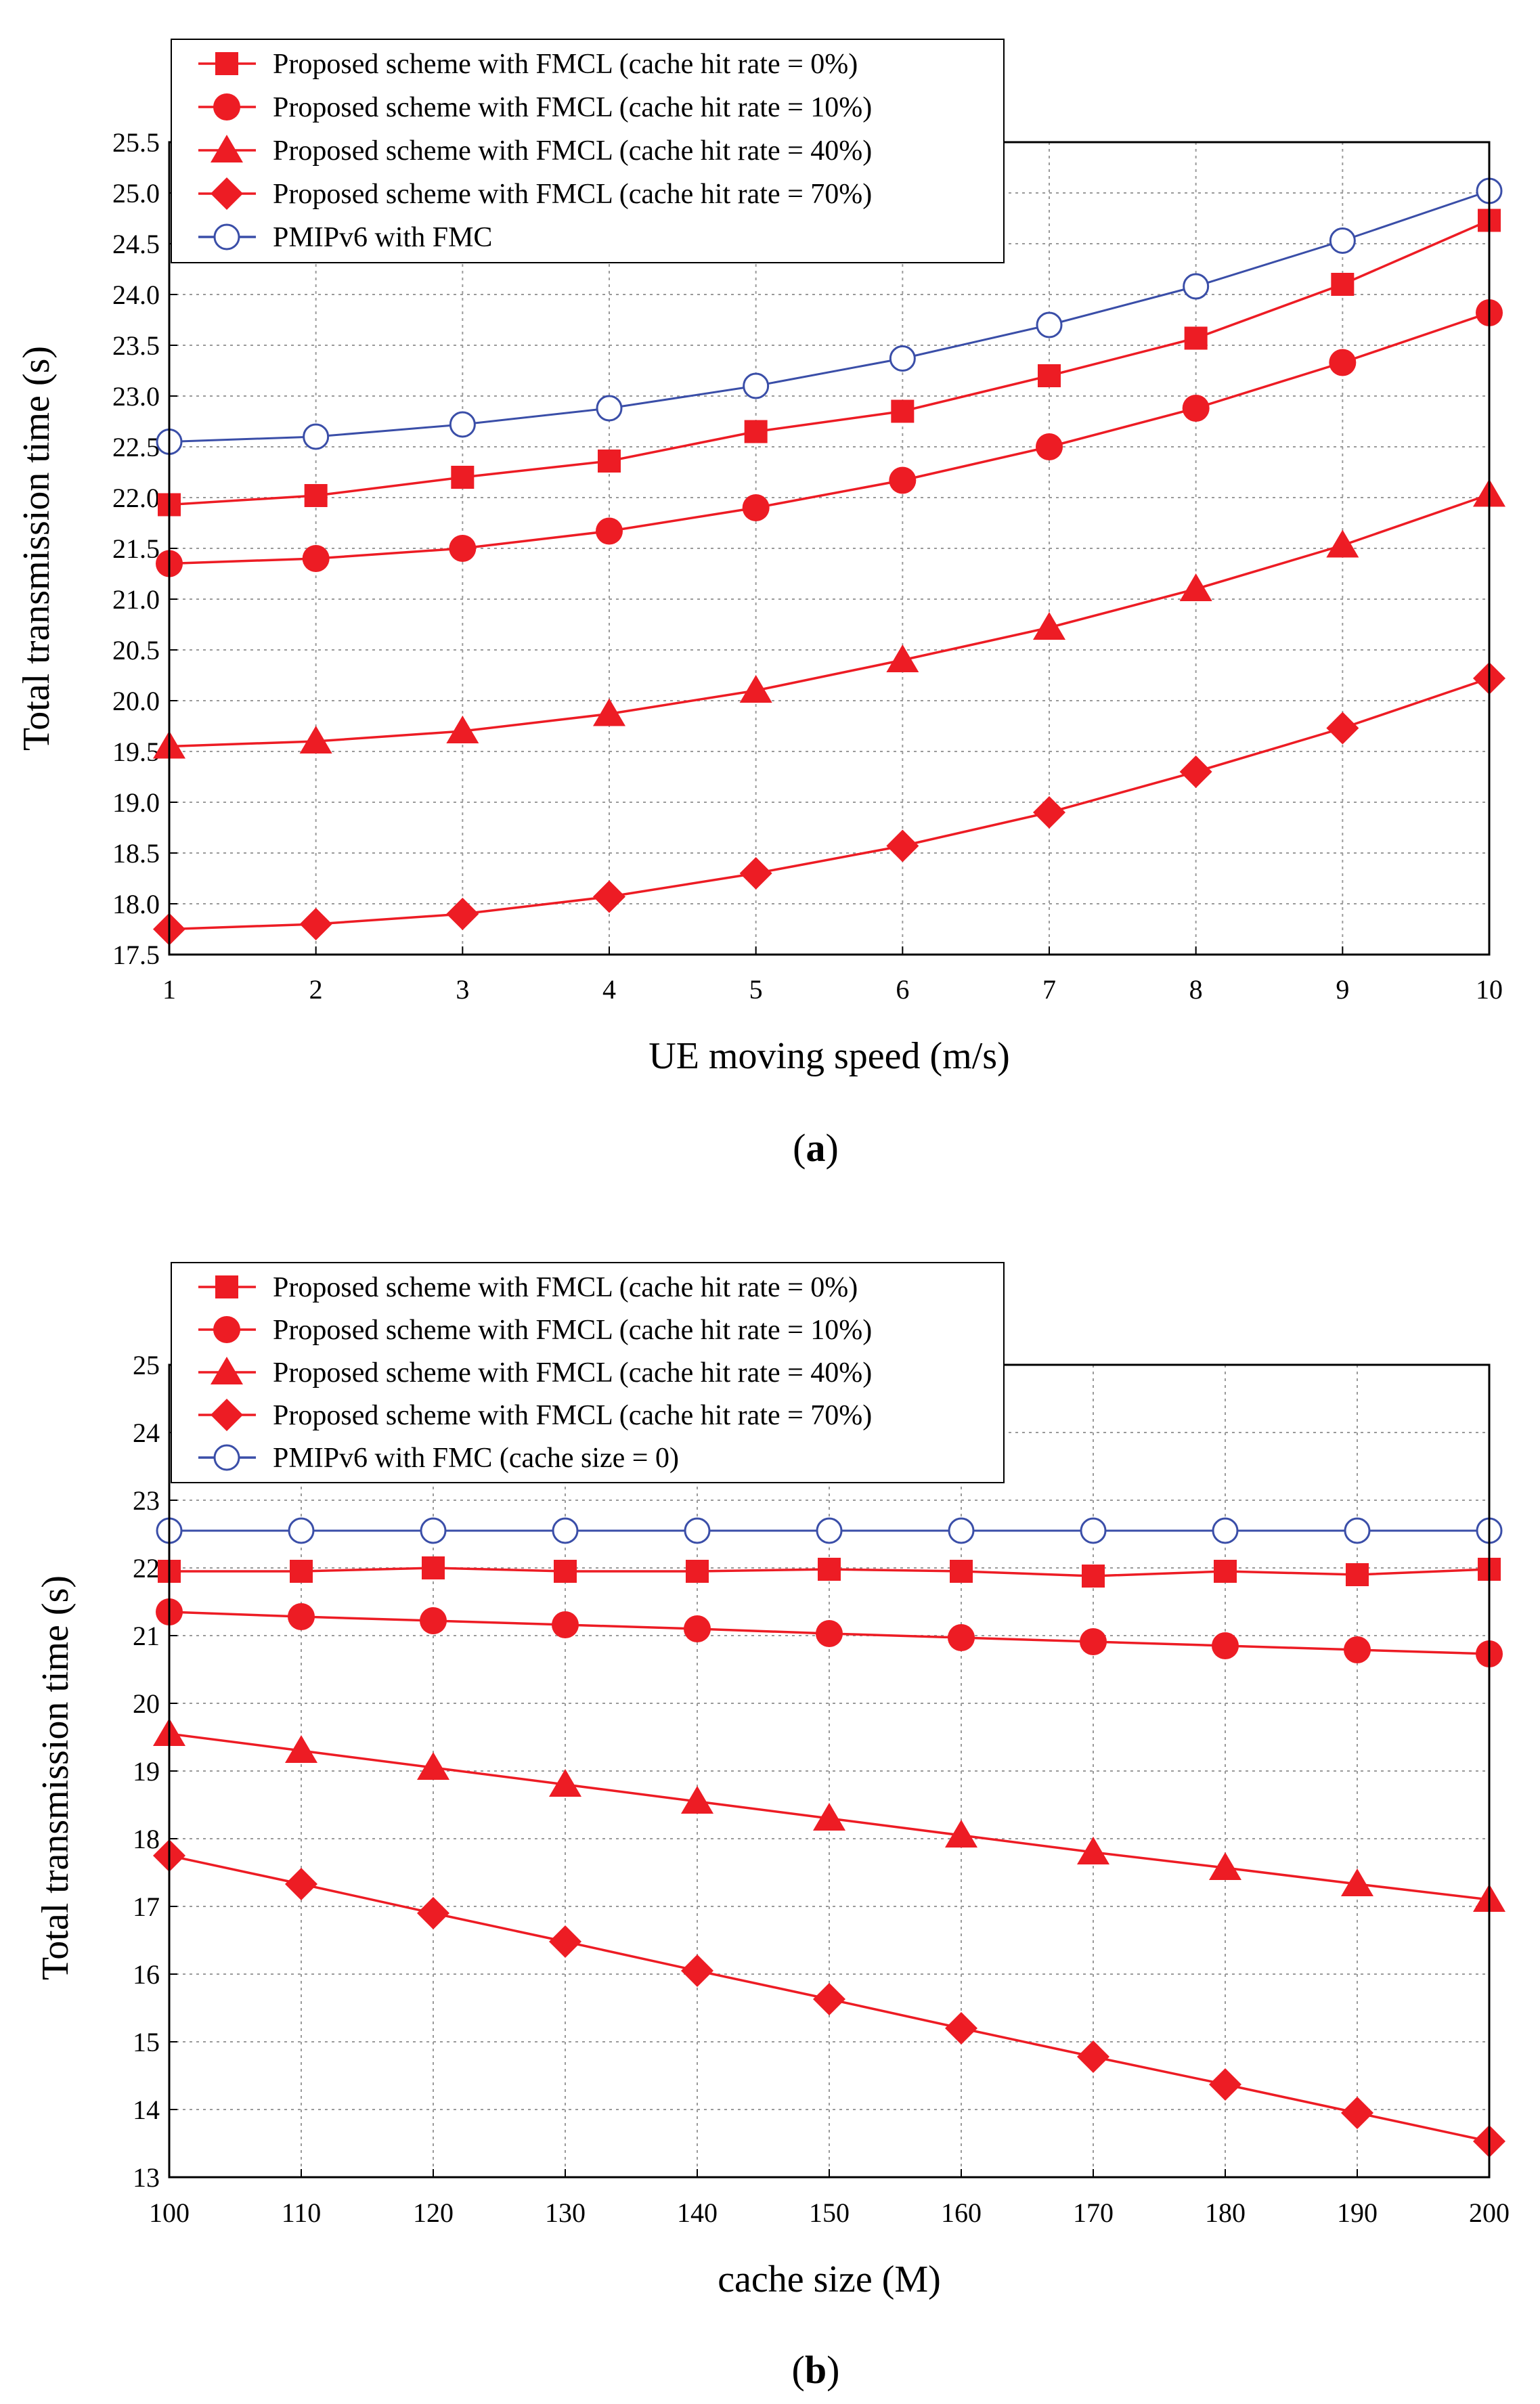 This screenshot has height=2404, width=1540. Describe the element at coordinates (136, 701) in the screenshot. I see `y-tick-label: 20.0` at that location.